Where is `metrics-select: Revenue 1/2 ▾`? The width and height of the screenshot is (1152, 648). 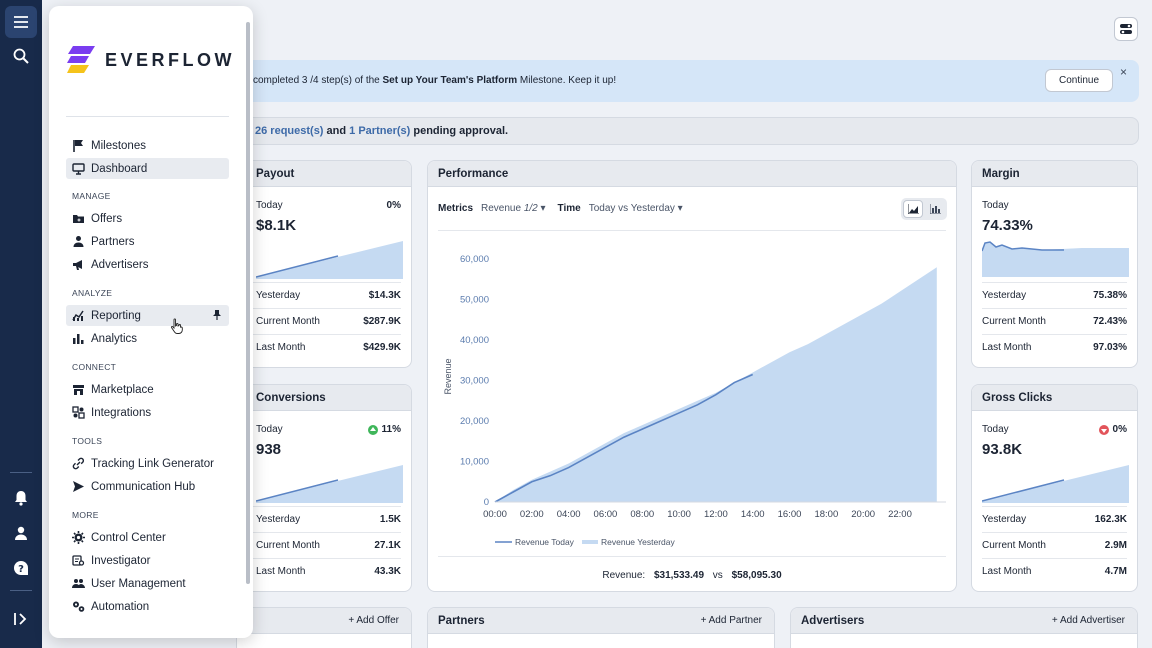
metrics-select: Revenue 1/2 ▾ is located at coordinates (513, 208).